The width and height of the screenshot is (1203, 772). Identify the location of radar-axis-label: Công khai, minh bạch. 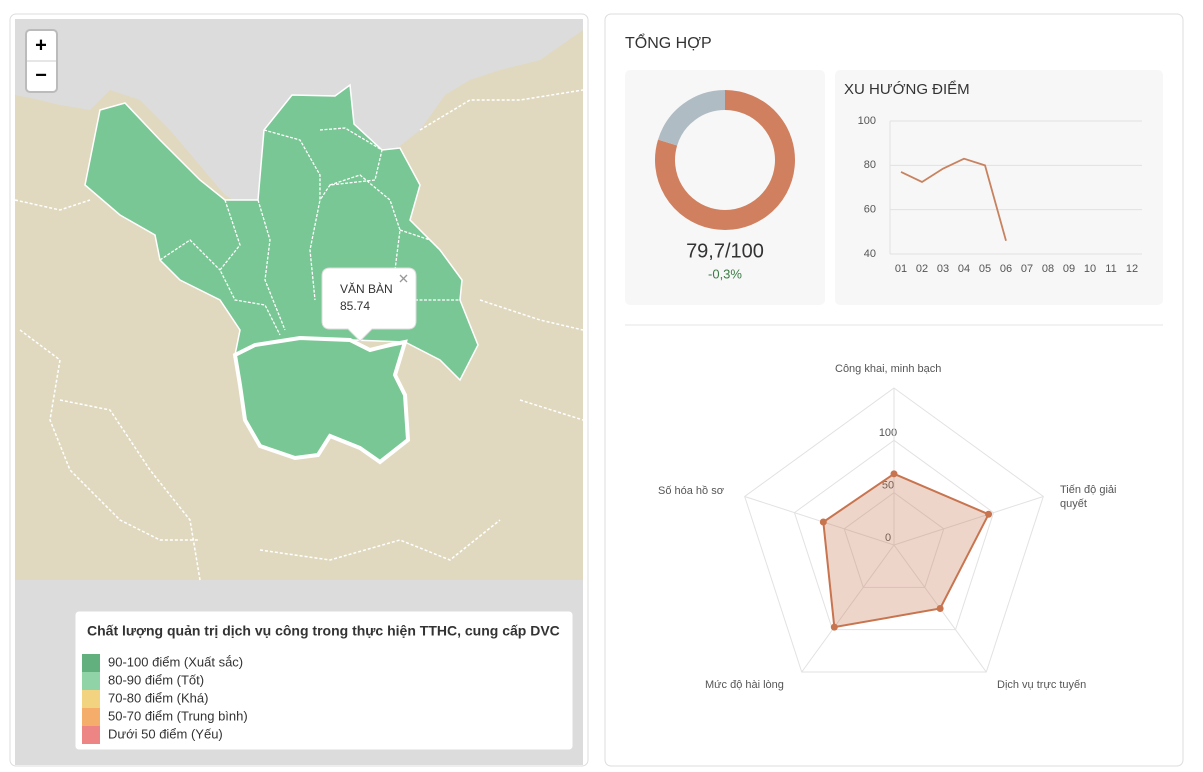
(888, 369).